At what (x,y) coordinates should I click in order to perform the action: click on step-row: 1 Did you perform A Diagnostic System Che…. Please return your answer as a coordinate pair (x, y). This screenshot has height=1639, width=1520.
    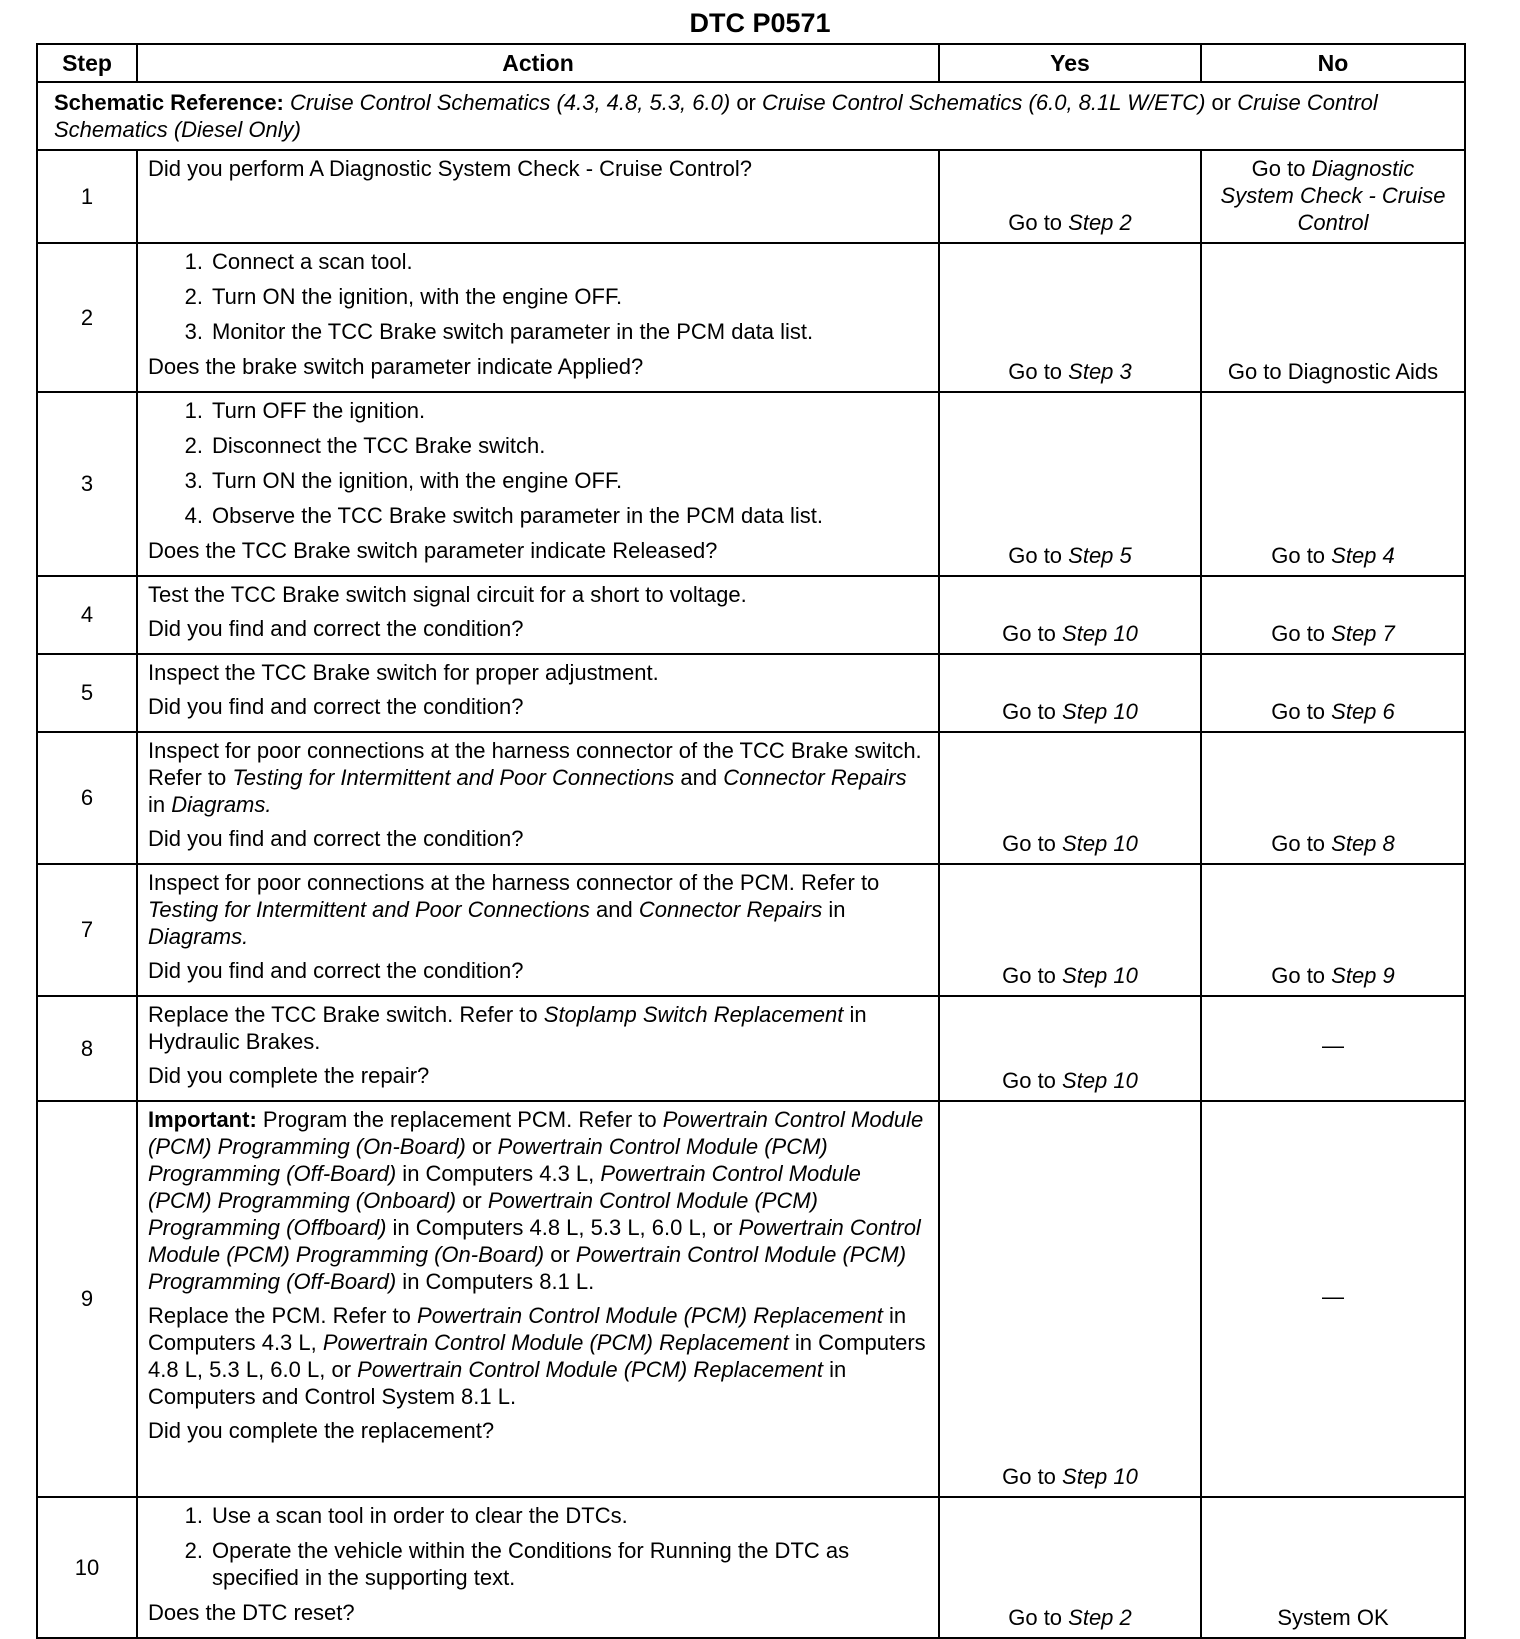
    Looking at the image, I should click on (751, 196).